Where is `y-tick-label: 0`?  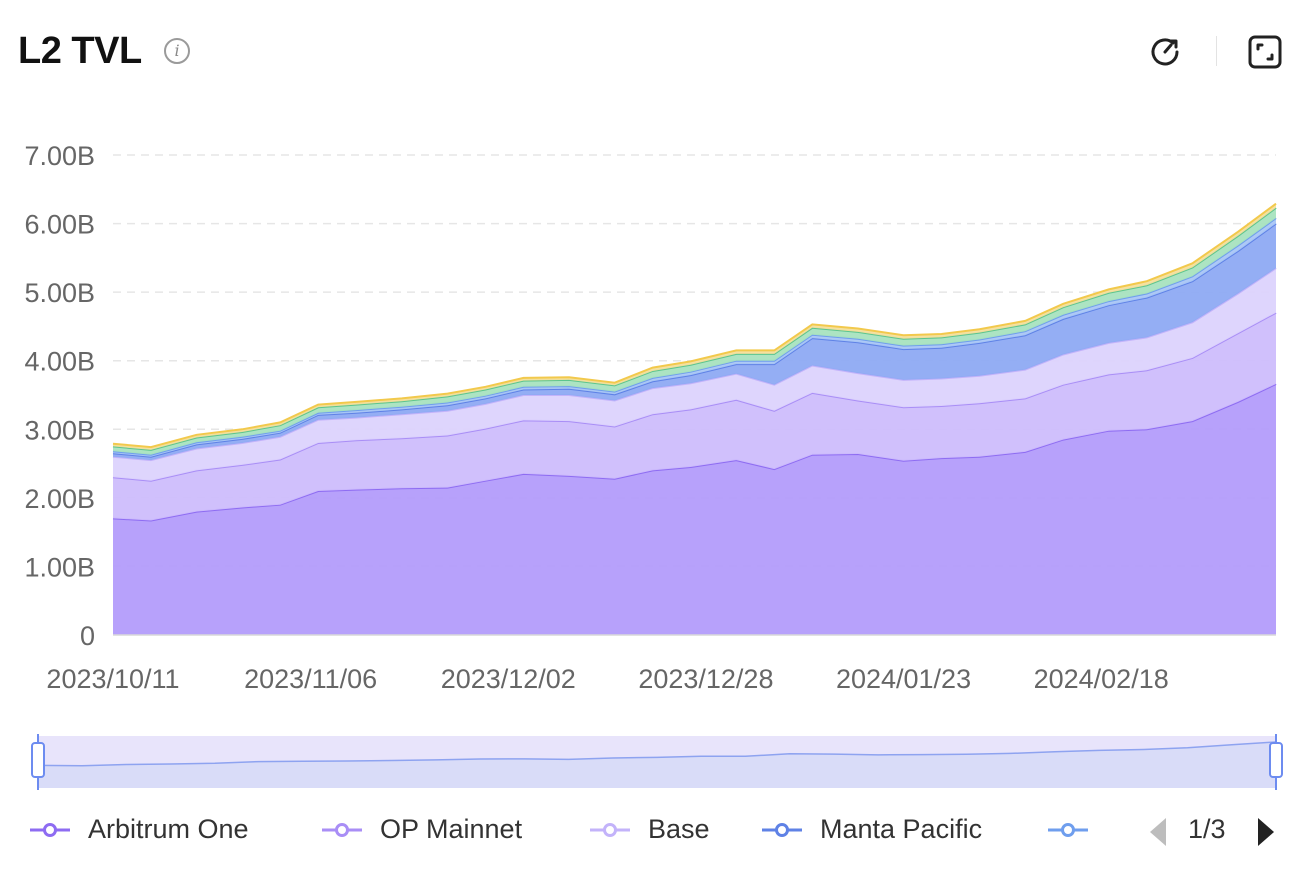 y-tick-label: 0 is located at coordinates (87, 636).